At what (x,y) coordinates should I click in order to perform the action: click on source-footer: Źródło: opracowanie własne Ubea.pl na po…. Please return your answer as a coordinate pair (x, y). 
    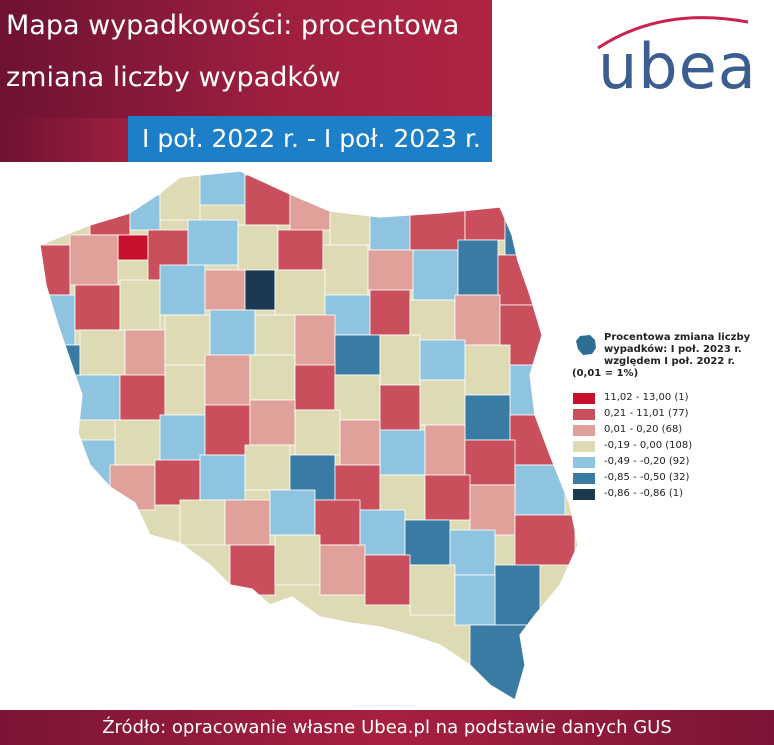
    Looking at the image, I should click on (387, 727).